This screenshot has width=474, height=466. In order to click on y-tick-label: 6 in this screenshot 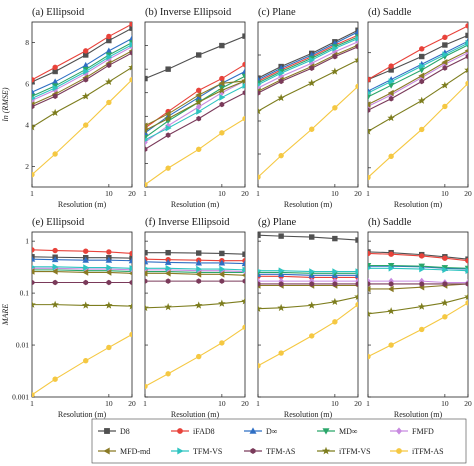, I will do `click(27, 83)`.